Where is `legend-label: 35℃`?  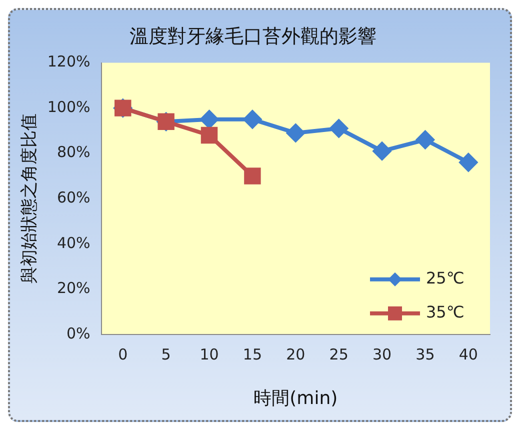
legend-label: 35℃ is located at coordinates (445, 312).